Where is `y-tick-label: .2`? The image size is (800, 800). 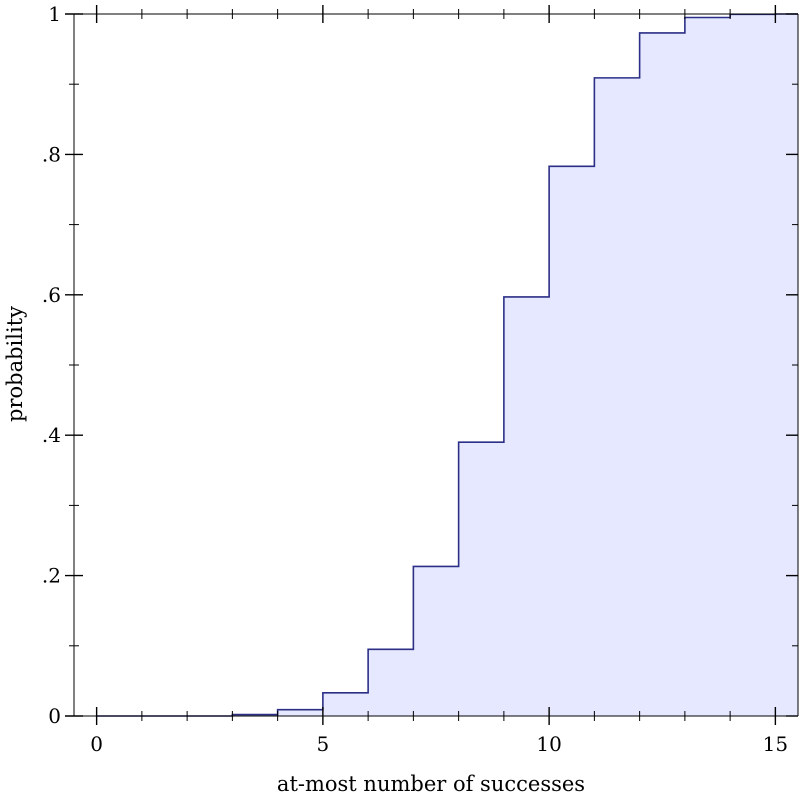
y-tick-label: .2 is located at coordinates (51, 576).